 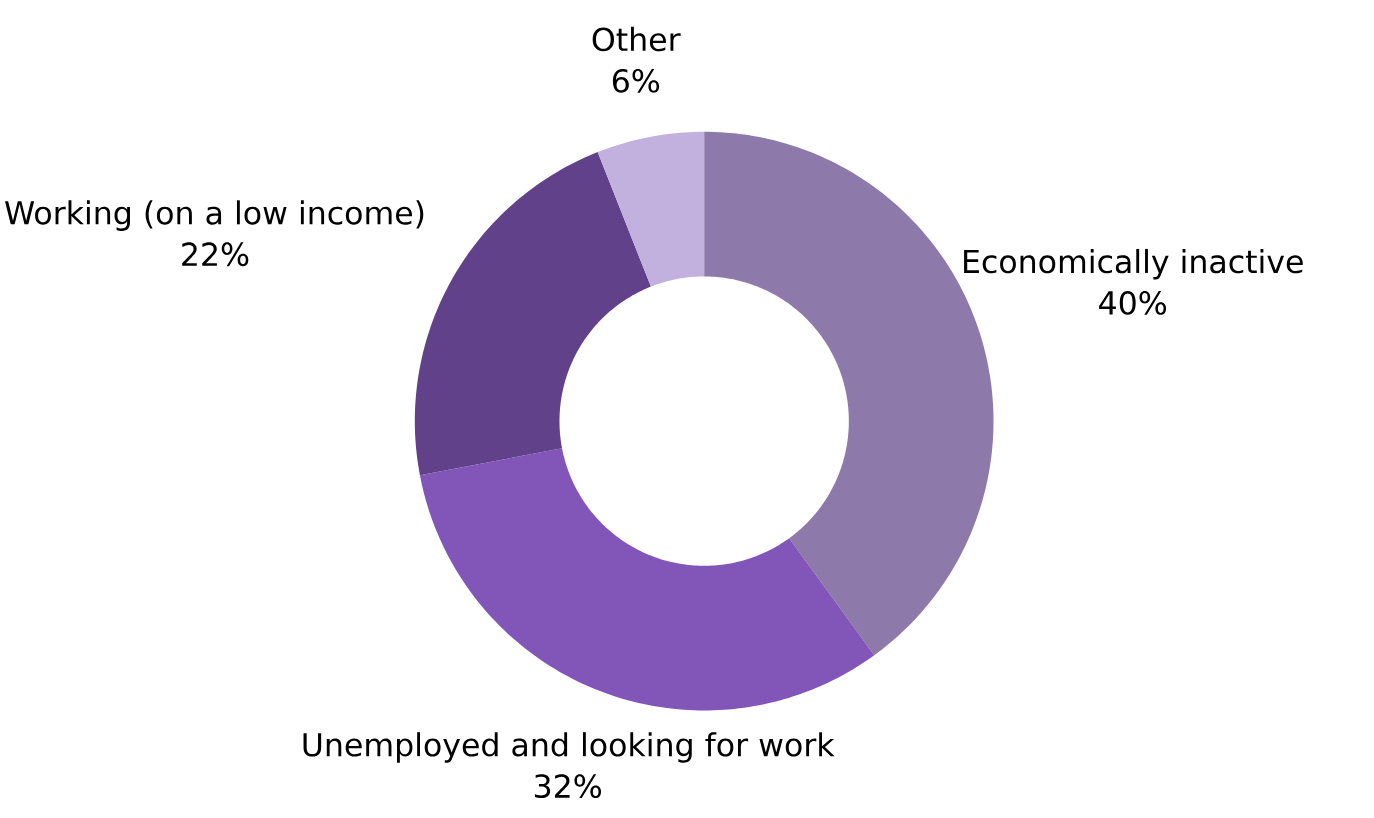 What do you see at coordinates (1133, 303) in the screenshot?
I see `data-label: 40%` at bounding box center [1133, 303].